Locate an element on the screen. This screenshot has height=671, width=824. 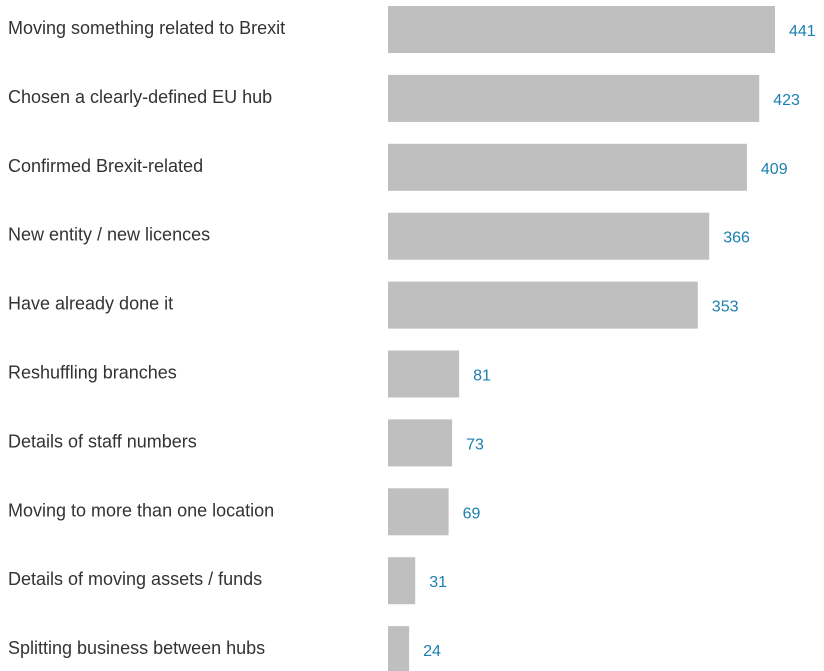
category-label: Splitting business between hubs is located at coordinates (136, 648).